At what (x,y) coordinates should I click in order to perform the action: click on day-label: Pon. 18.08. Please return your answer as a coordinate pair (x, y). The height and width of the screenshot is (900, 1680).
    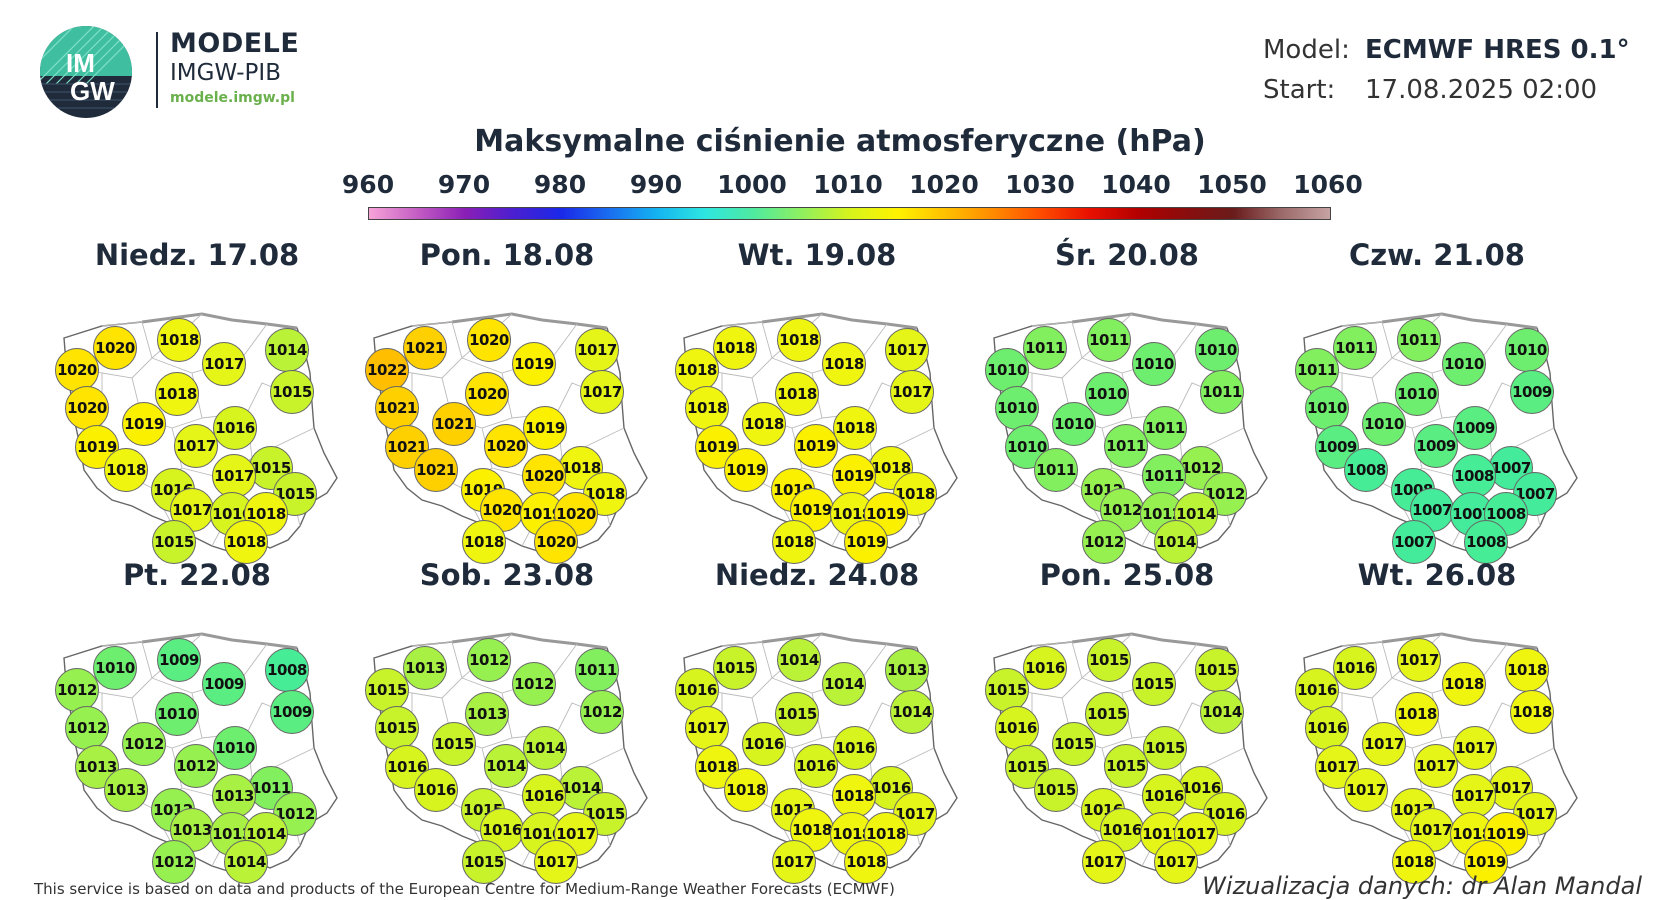
    Looking at the image, I should click on (507, 255).